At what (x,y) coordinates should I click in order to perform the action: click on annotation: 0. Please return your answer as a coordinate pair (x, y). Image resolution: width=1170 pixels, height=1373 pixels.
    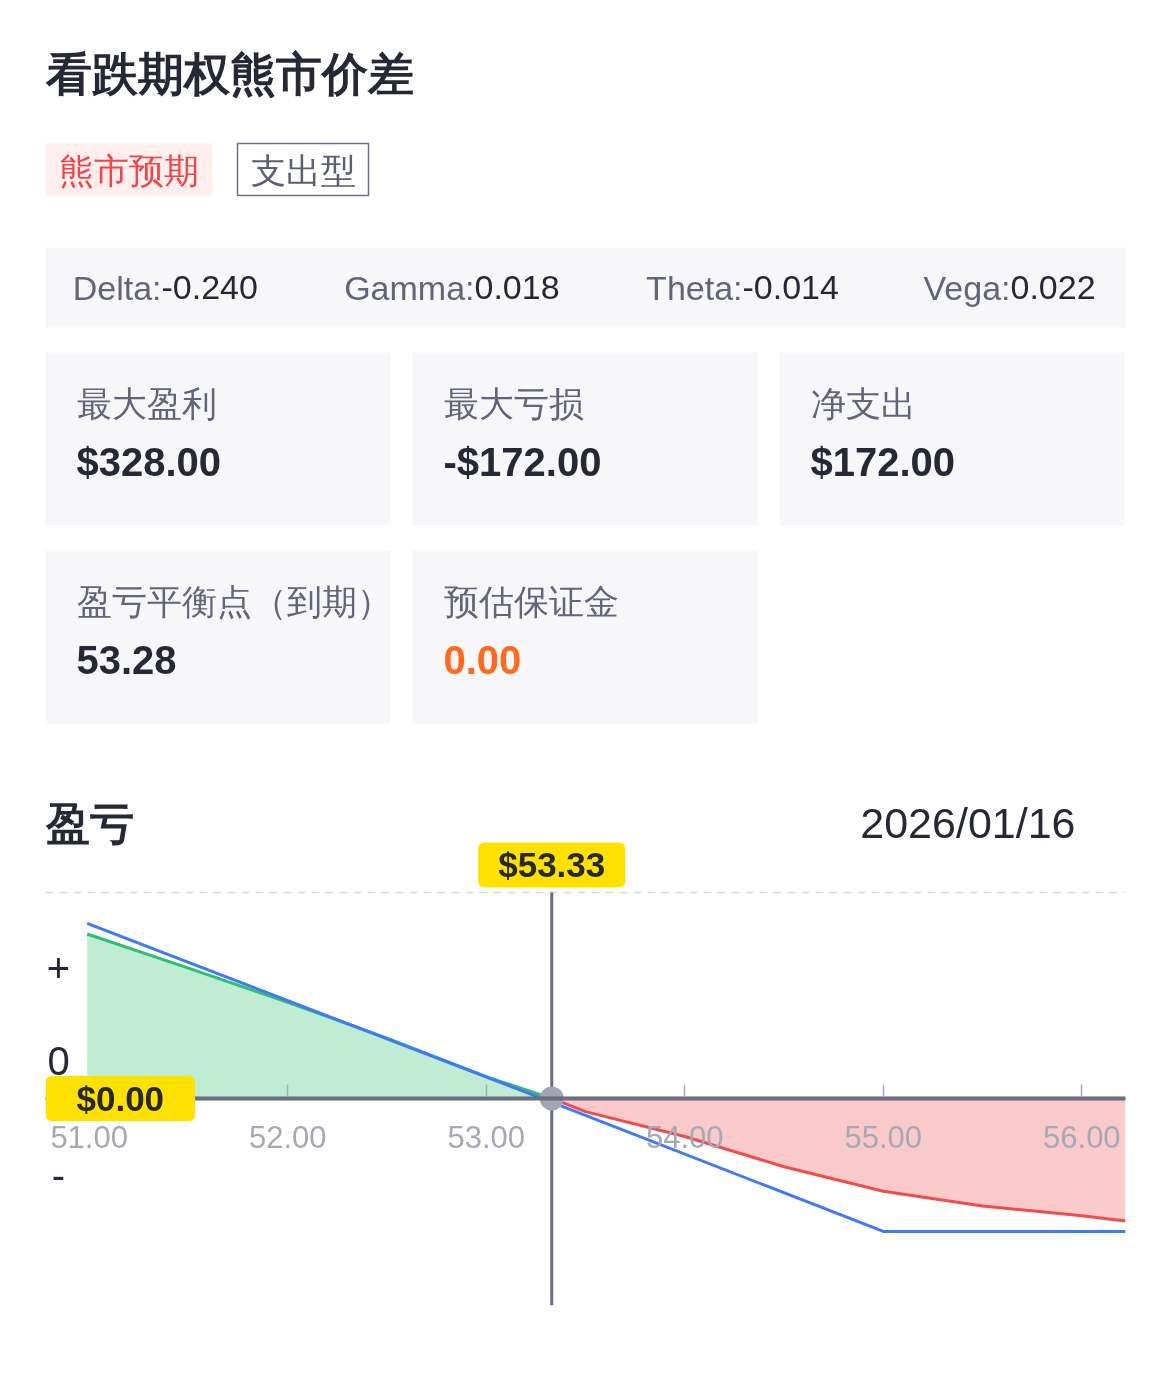
    Looking at the image, I should click on (58, 1061).